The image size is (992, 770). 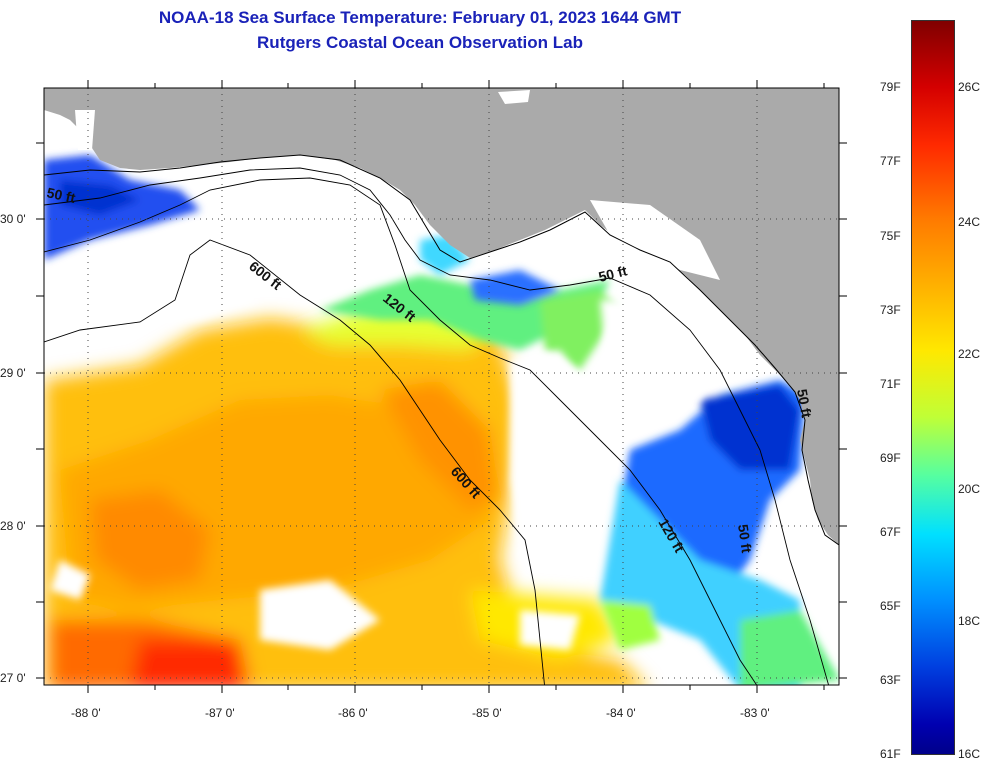 I want to click on lon-label: -83 0', so click(x=755, y=713).